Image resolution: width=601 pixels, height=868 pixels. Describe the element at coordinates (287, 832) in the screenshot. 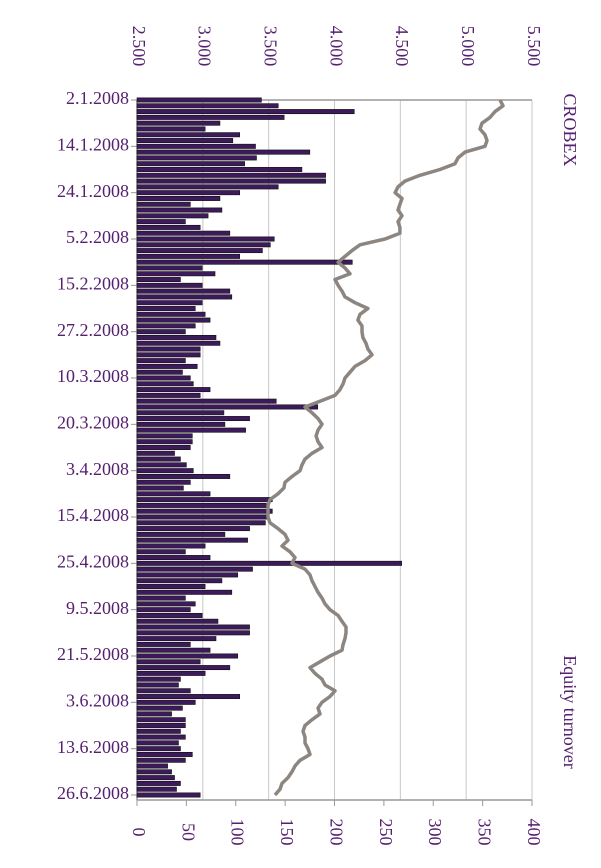

I see `x-tick-label: 150` at that location.